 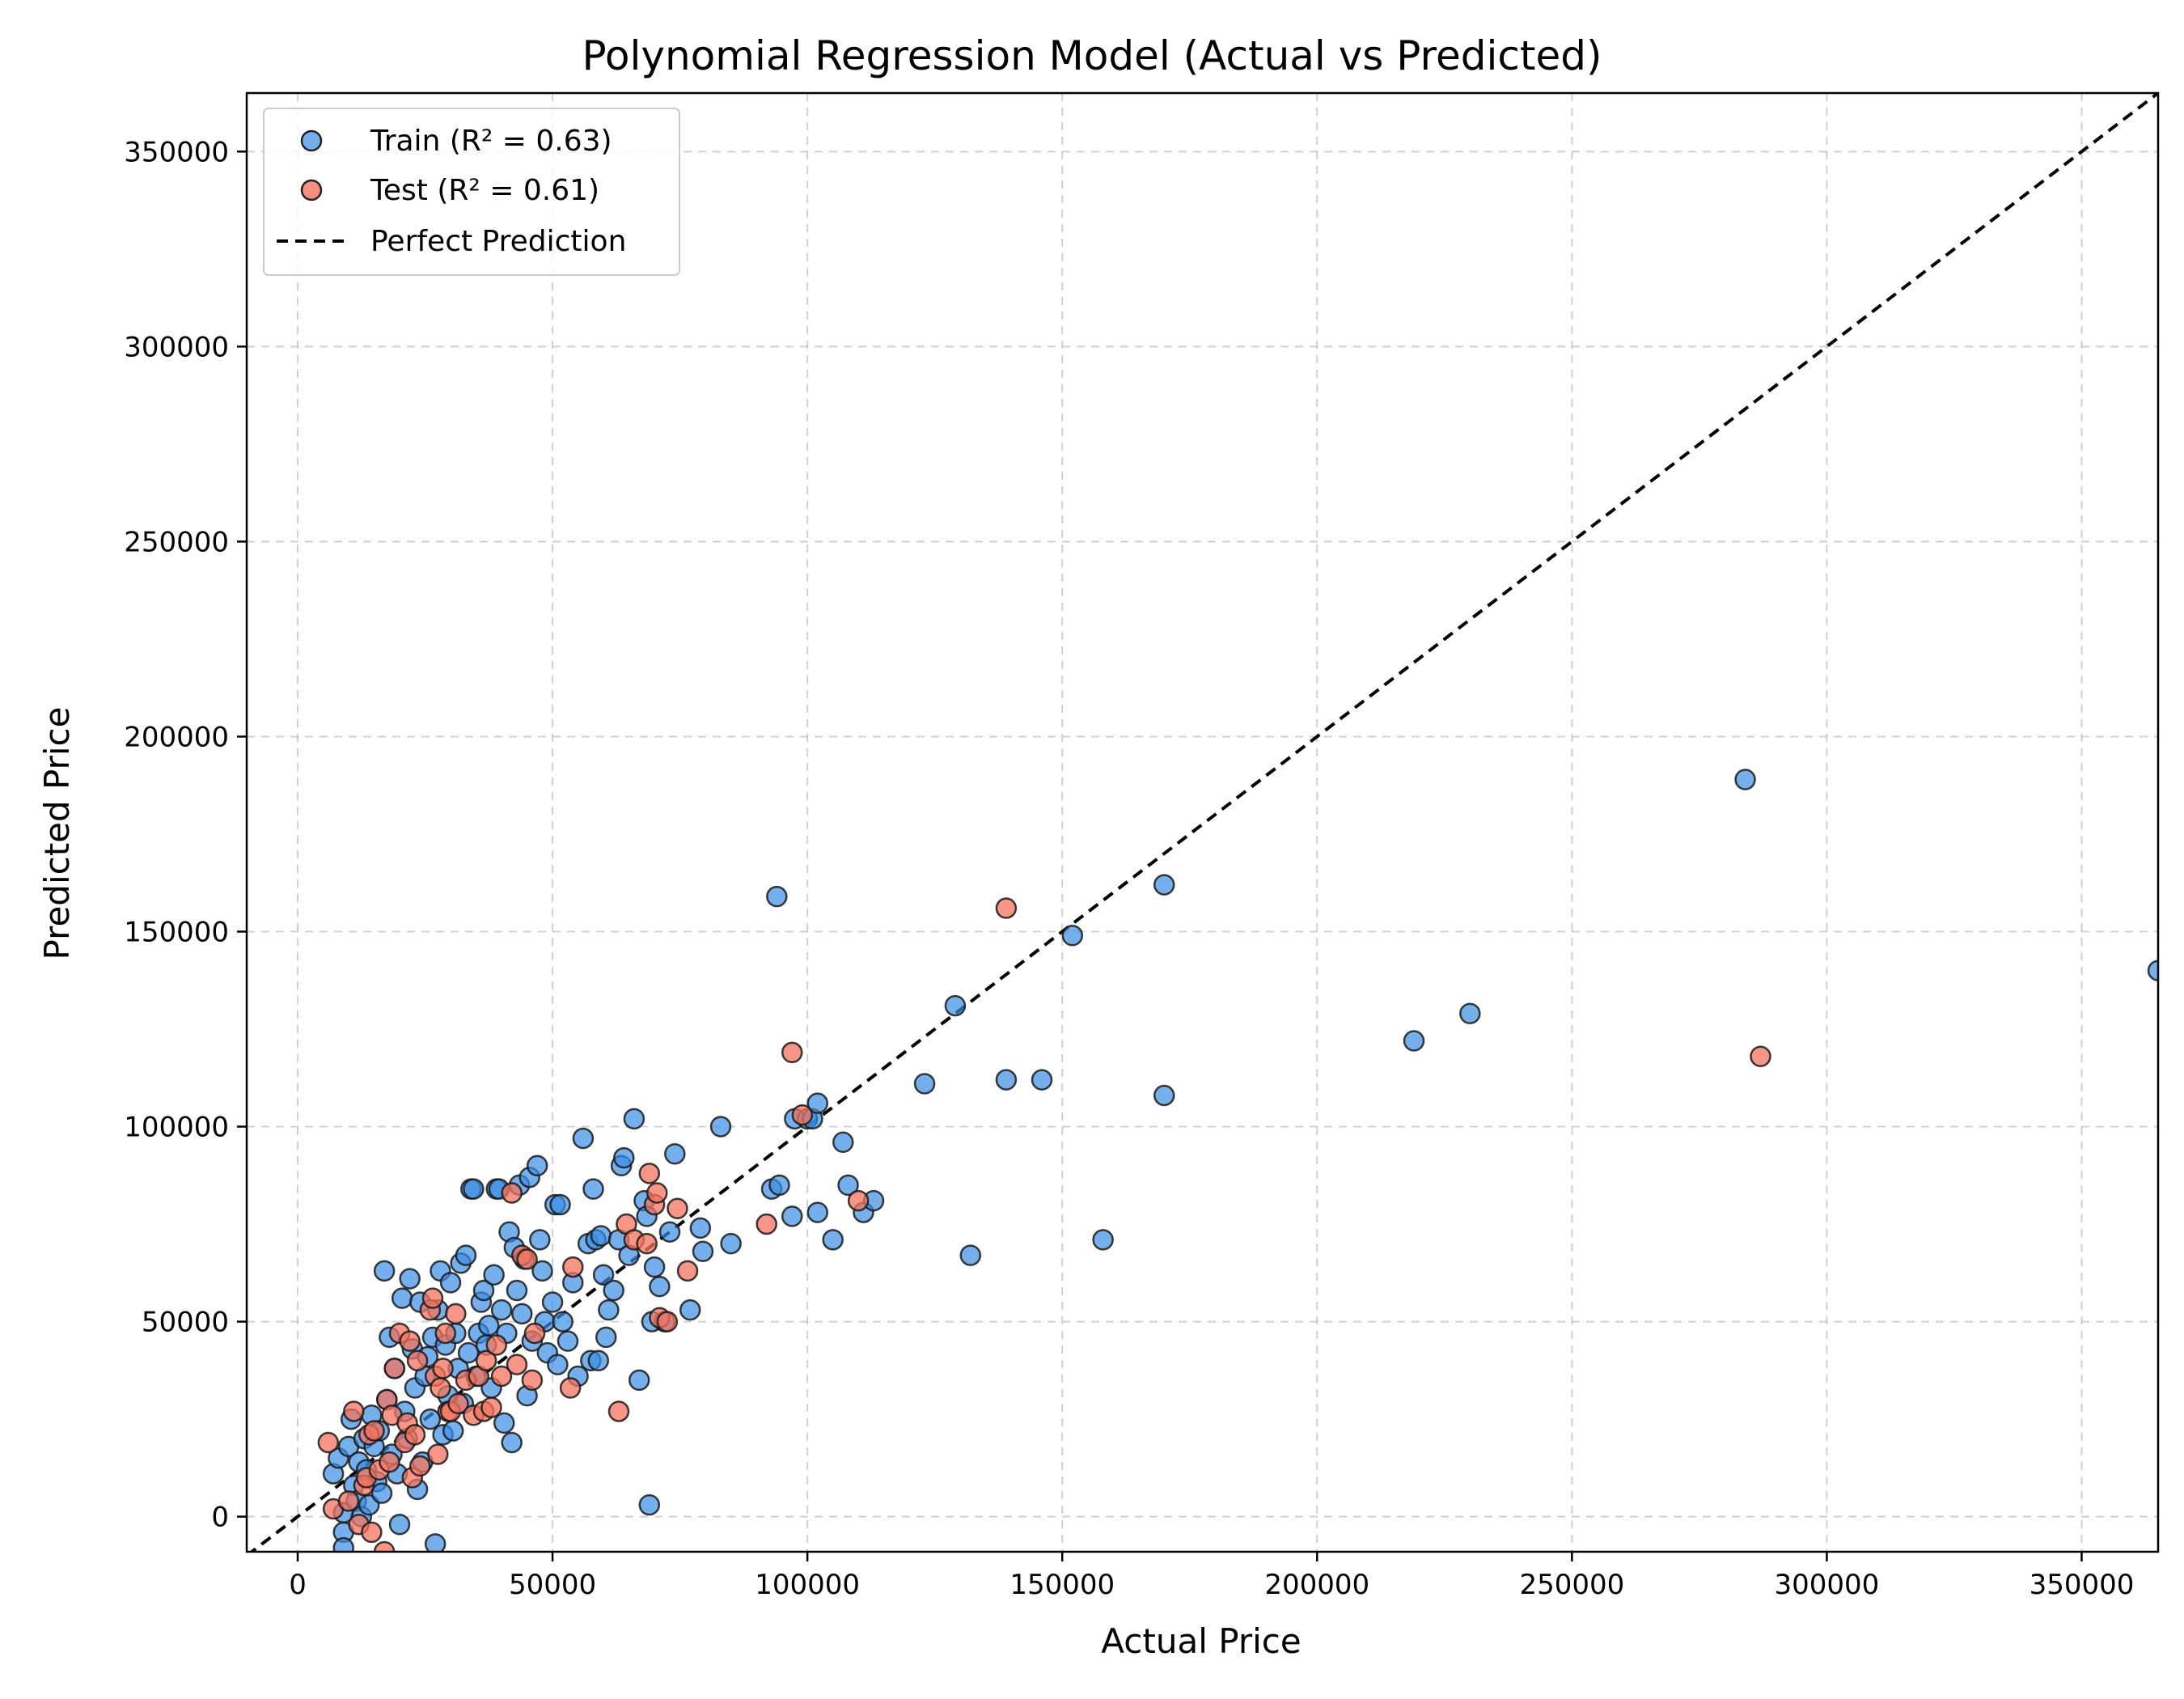 What do you see at coordinates (1316, 1585) in the screenshot?
I see `x-tick-label: 200000` at bounding box center [1316, 1585].